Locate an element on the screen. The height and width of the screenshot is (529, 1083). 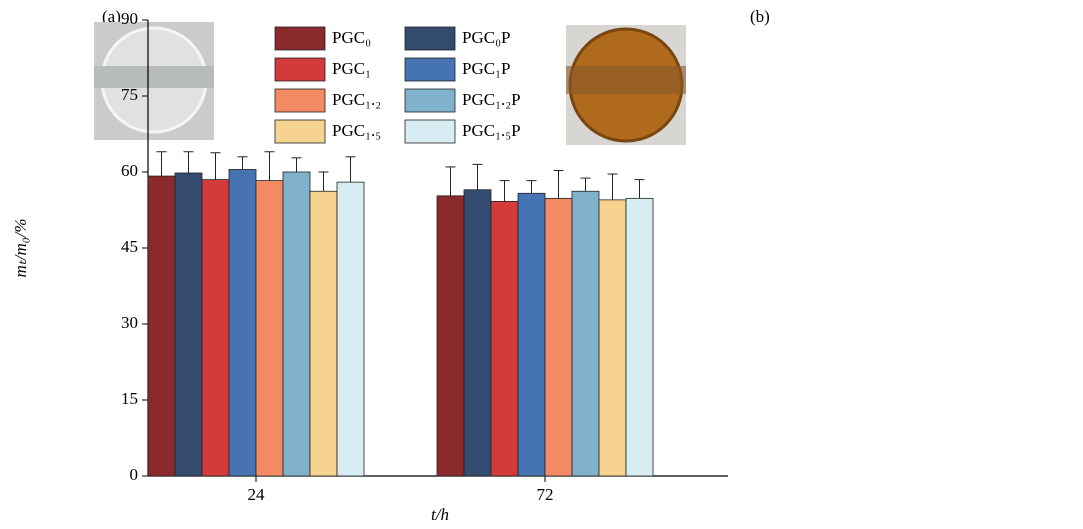
x-tick-label: 24 is located at coordinates (257, 494).